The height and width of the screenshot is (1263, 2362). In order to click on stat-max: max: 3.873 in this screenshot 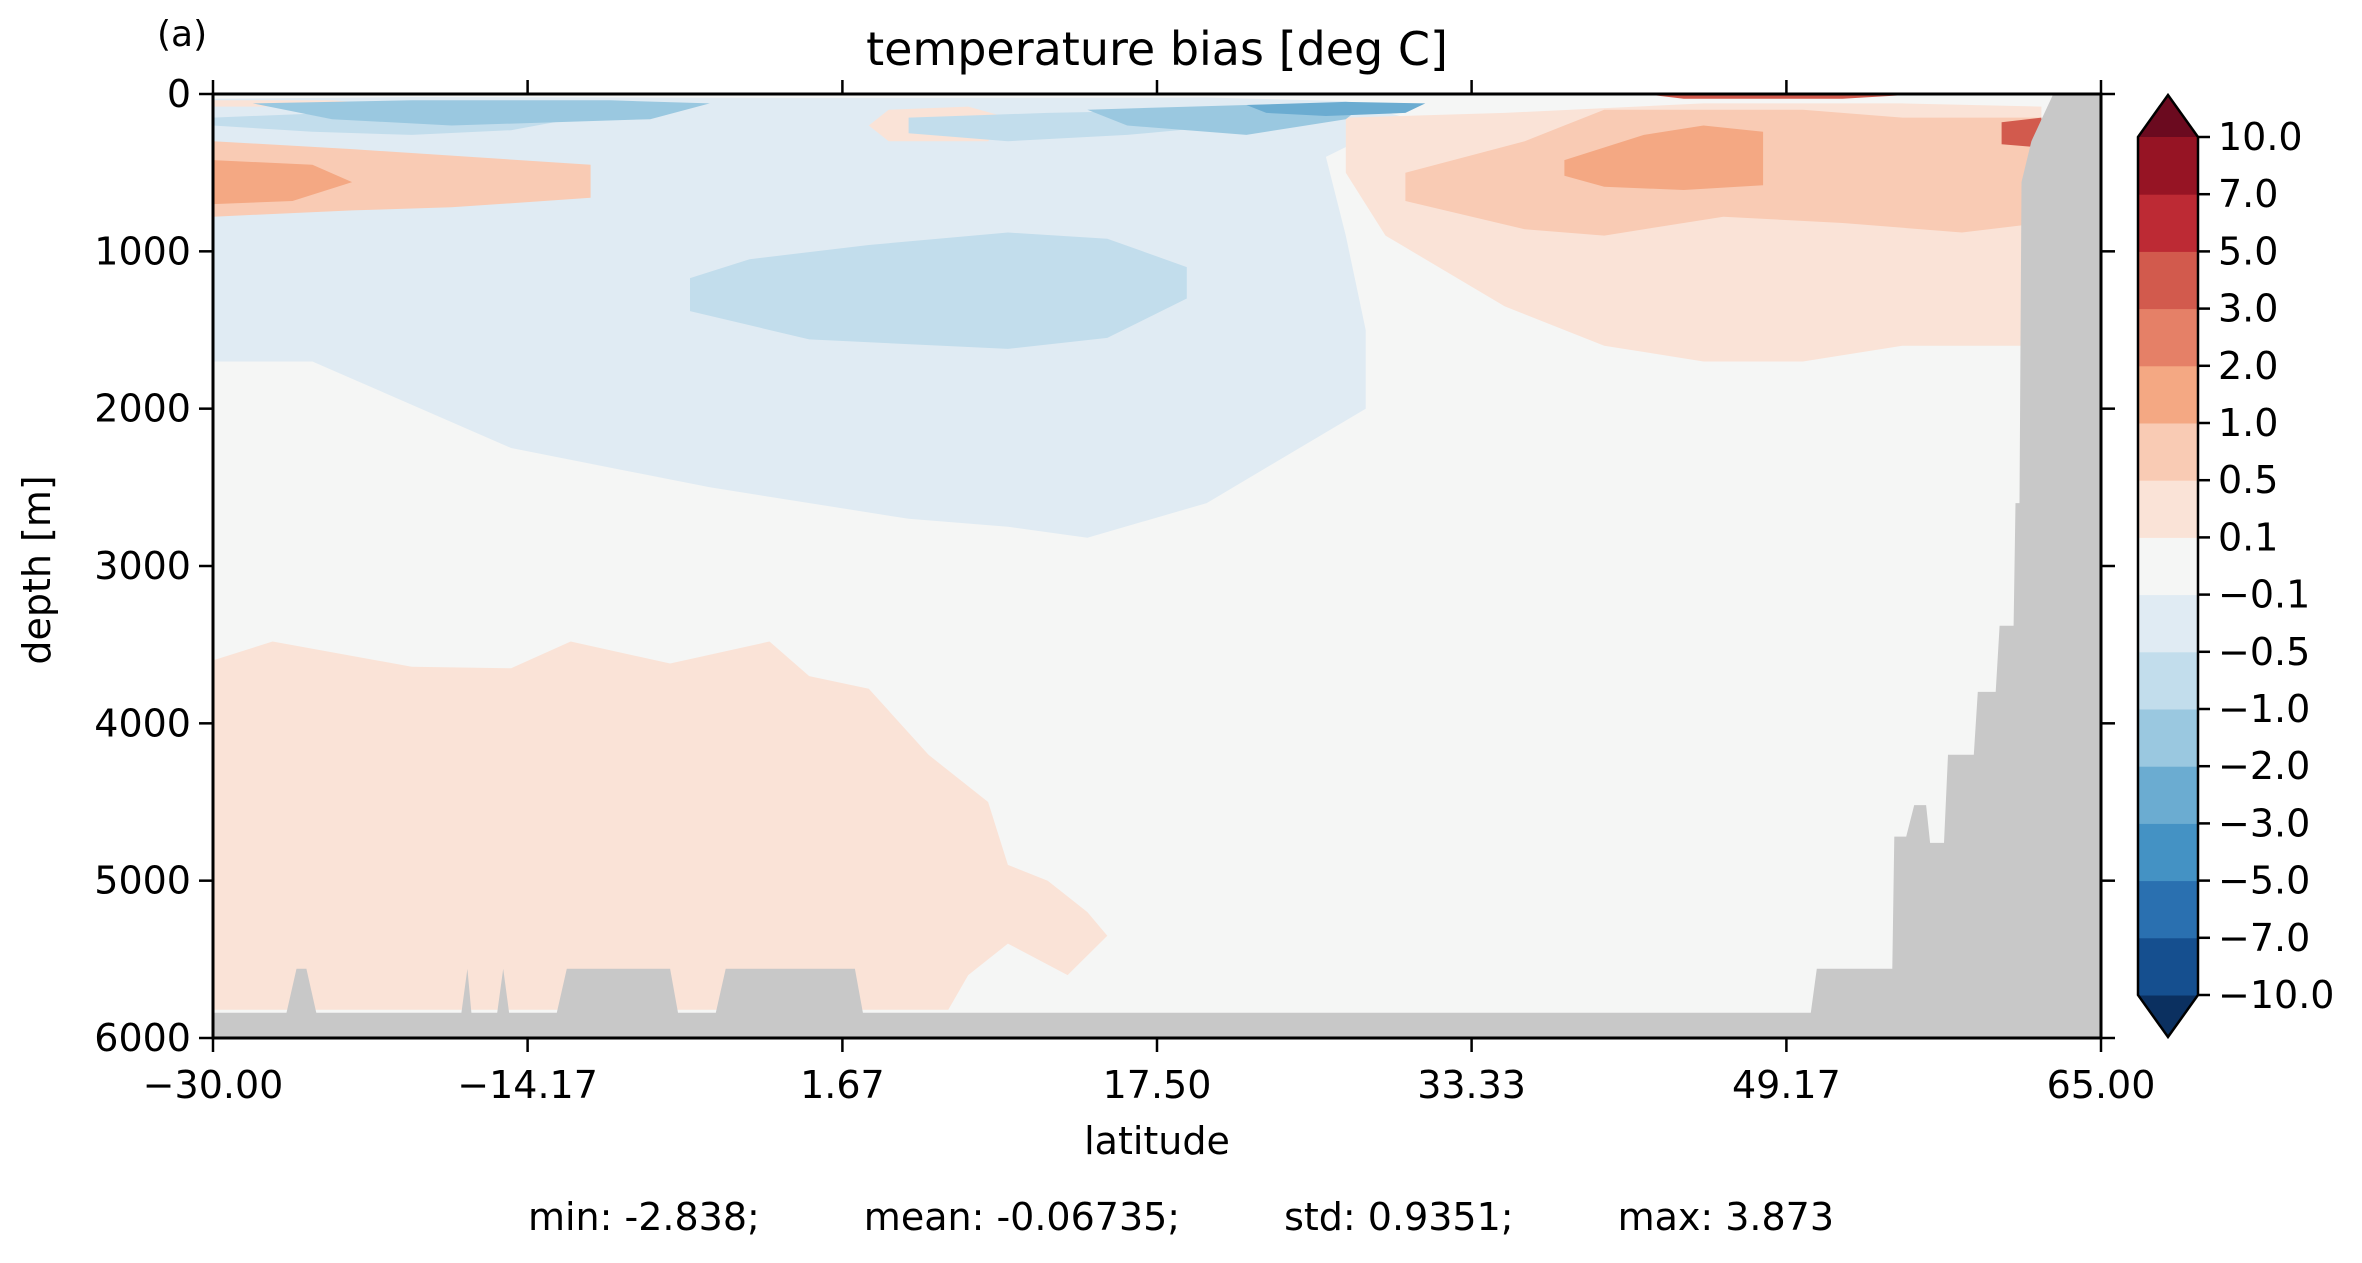, I will do `click(1726, 1217)`.